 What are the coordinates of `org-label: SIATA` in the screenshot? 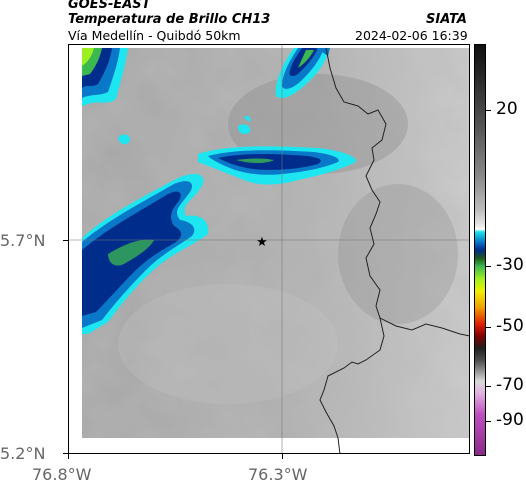 It's located at (446, 19).